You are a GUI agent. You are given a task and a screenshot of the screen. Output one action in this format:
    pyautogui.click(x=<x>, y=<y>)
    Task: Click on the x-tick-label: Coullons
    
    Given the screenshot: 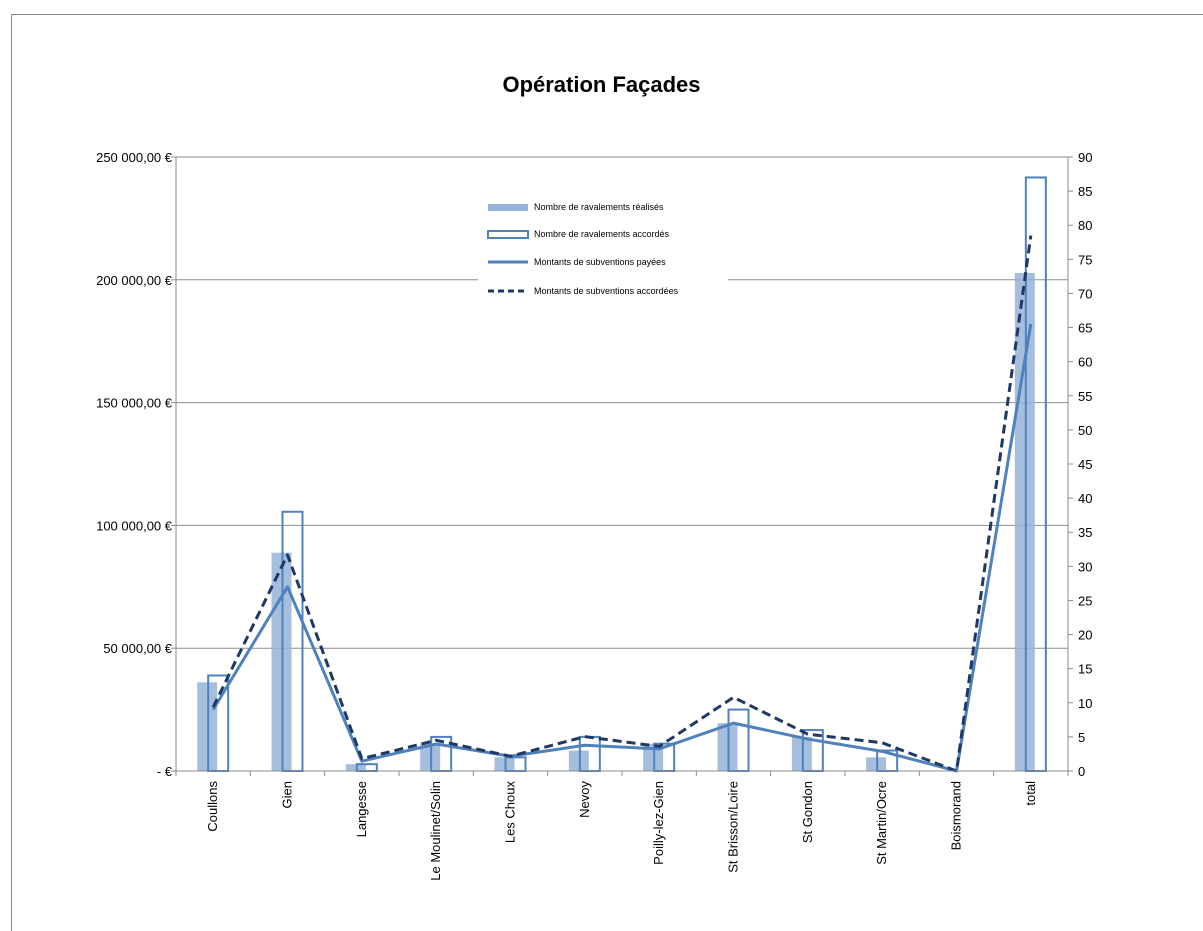 What is the action you would take?
    pyautogui.click(x=212, y=806)
    